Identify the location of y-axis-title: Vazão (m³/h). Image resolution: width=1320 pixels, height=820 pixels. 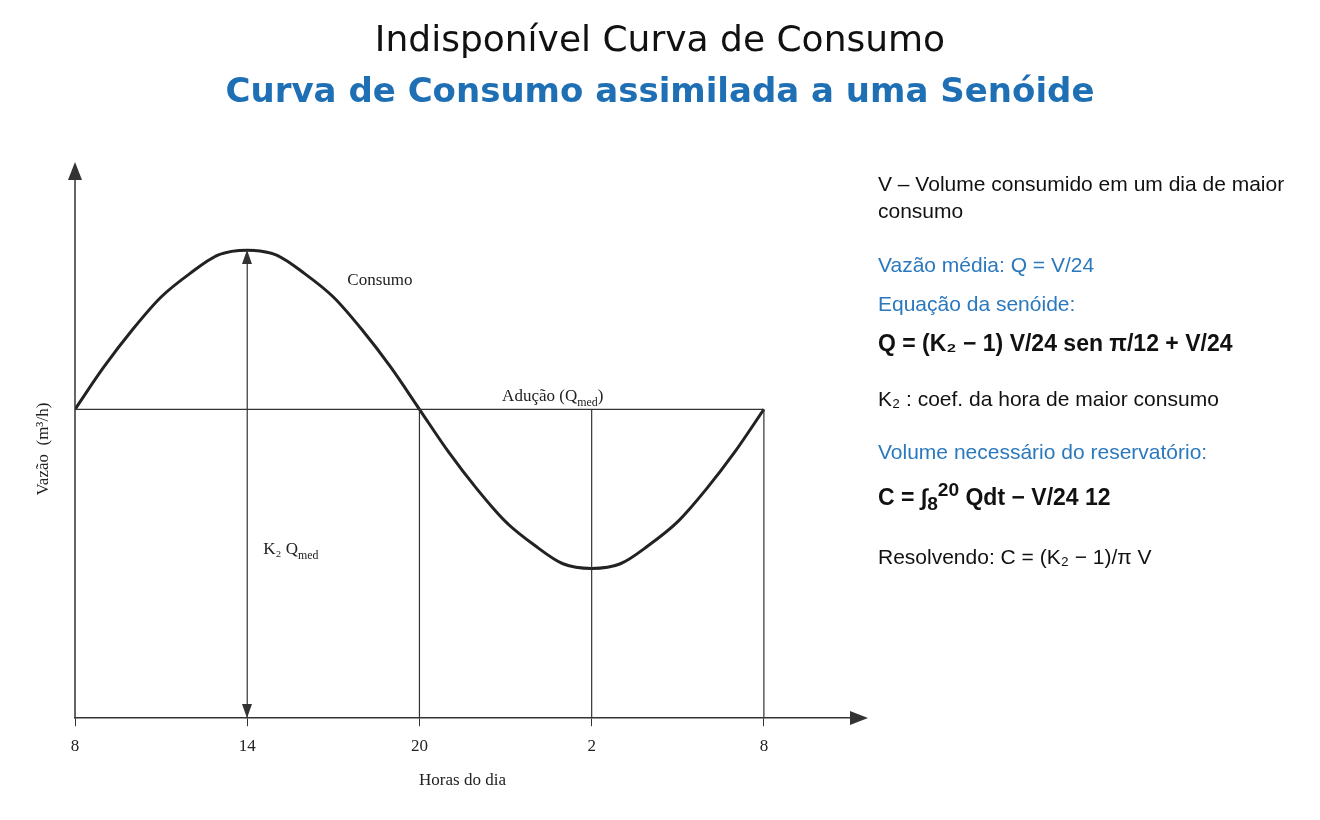
(42, 449).